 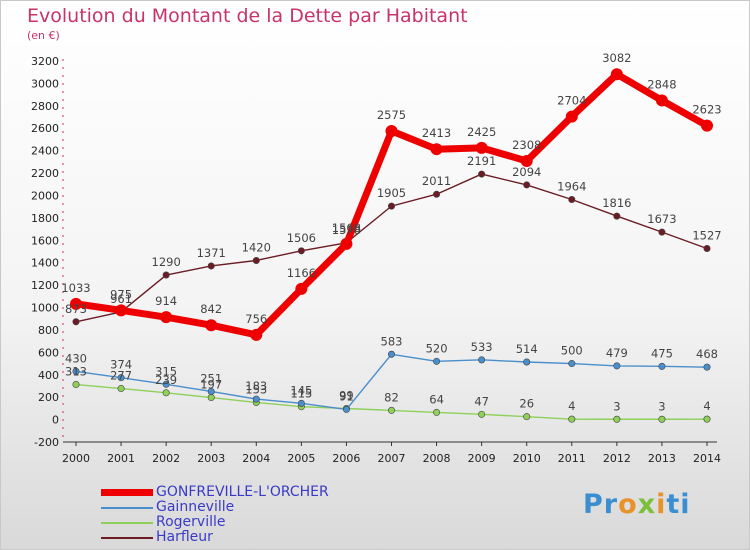 I want to click on data-label: 239, so click(x=166, y=380).